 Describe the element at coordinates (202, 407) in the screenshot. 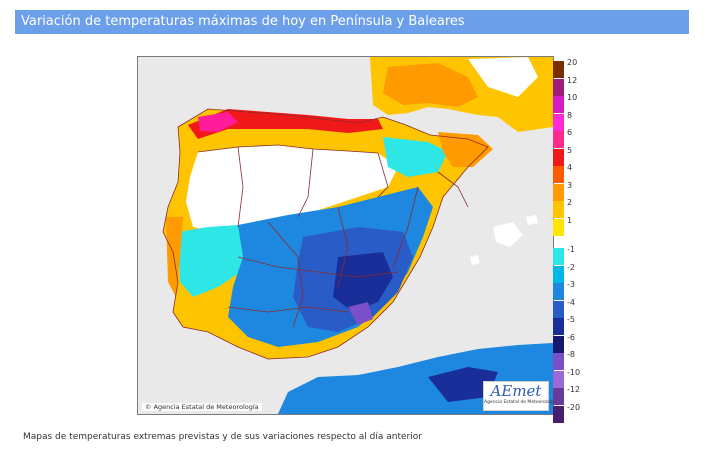

I see `map-copyright: © Agencia Estatal de Meteorología` at that location.